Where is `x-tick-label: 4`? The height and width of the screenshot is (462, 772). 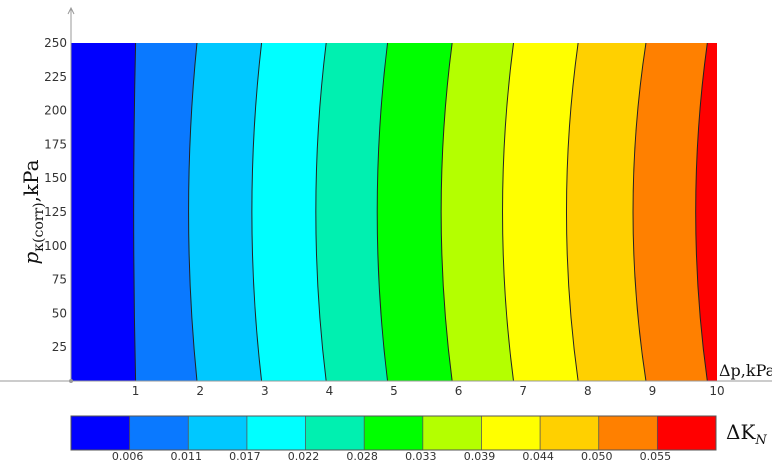
x-tick-label: 4 is located at coordinates (330, 391).